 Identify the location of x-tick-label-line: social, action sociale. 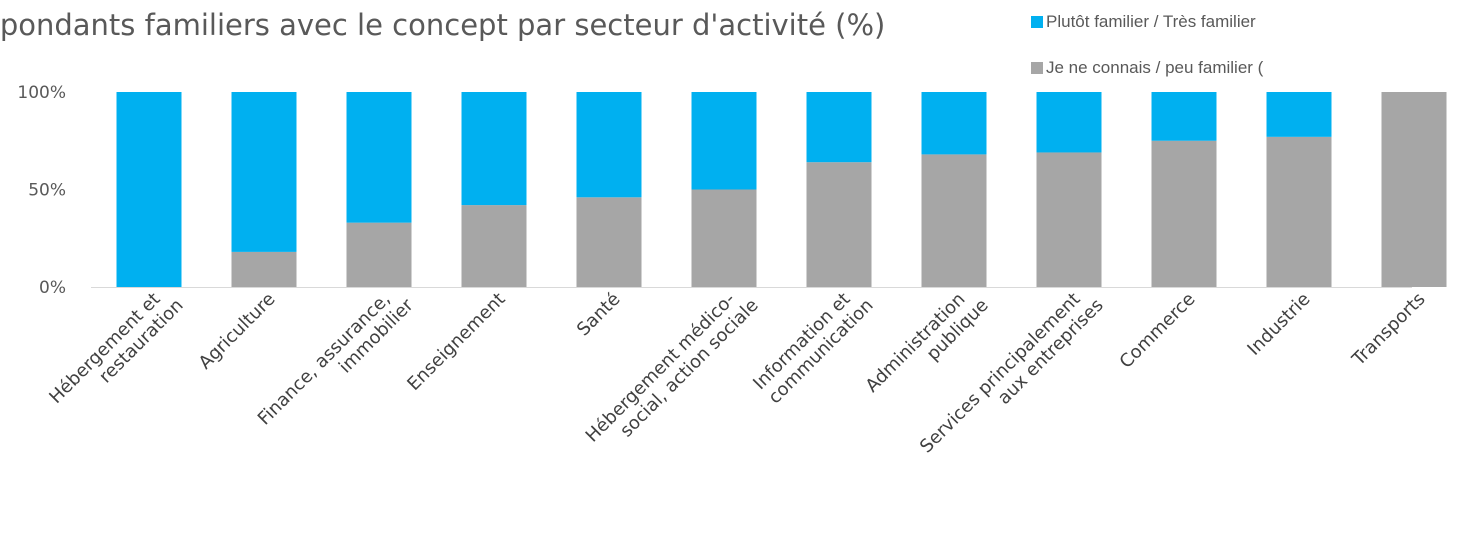
(689, 368).